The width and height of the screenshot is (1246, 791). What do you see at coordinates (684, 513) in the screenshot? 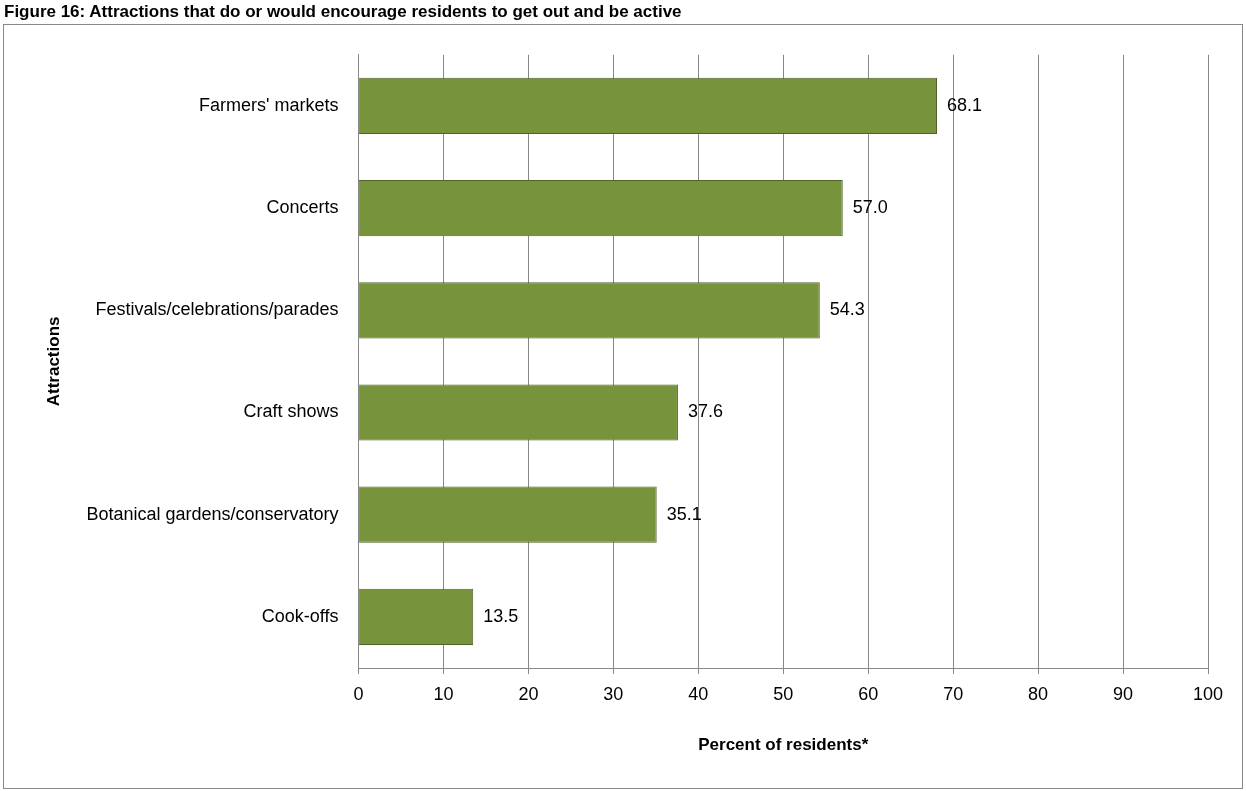
I see `data-label: 35.1` at bounding box center [684, 513].